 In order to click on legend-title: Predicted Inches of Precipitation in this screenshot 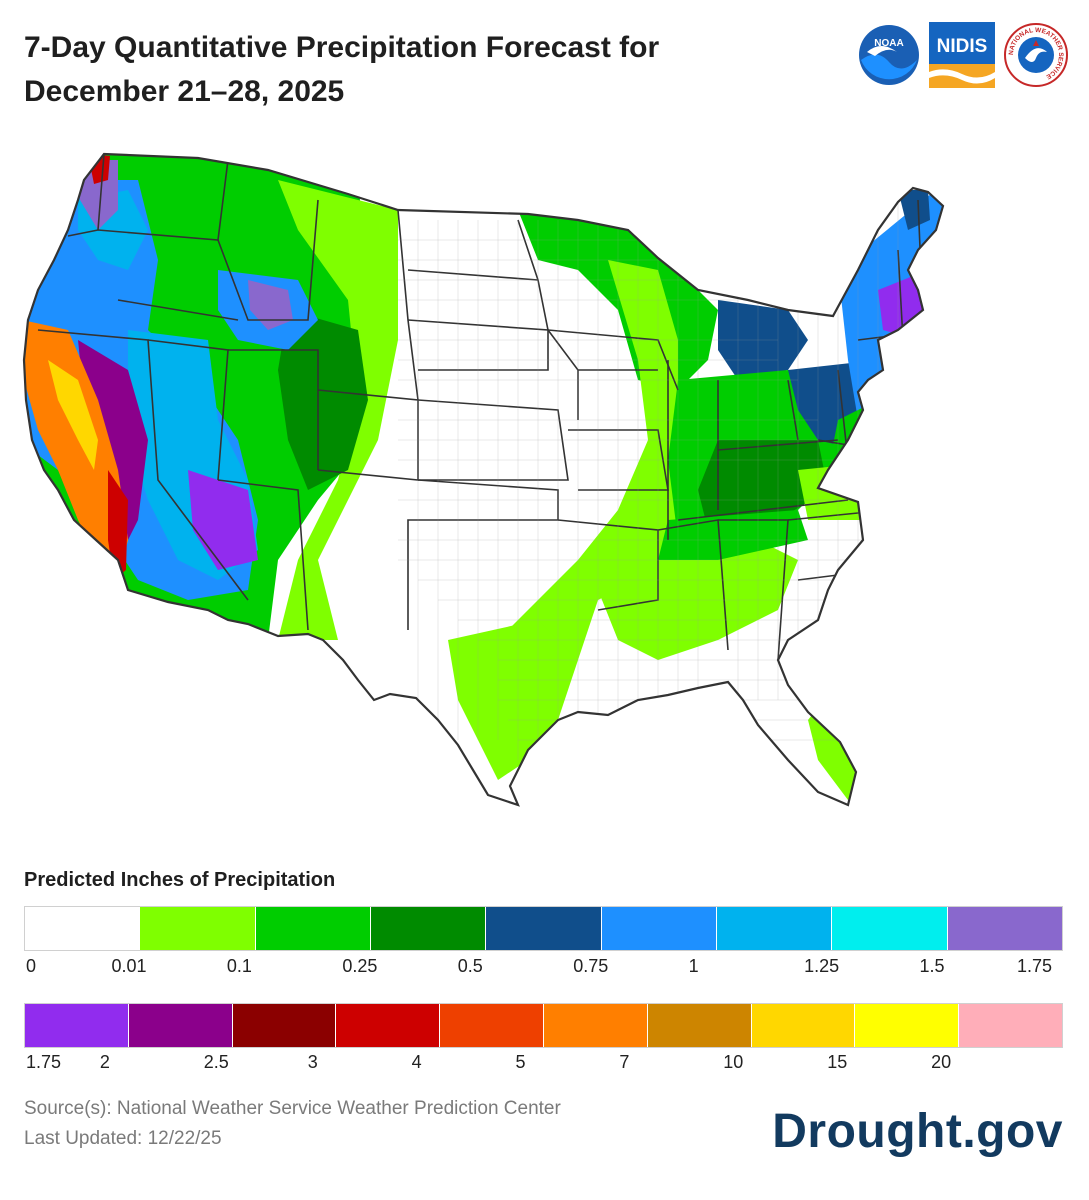, I will do `click(180, 880)`.